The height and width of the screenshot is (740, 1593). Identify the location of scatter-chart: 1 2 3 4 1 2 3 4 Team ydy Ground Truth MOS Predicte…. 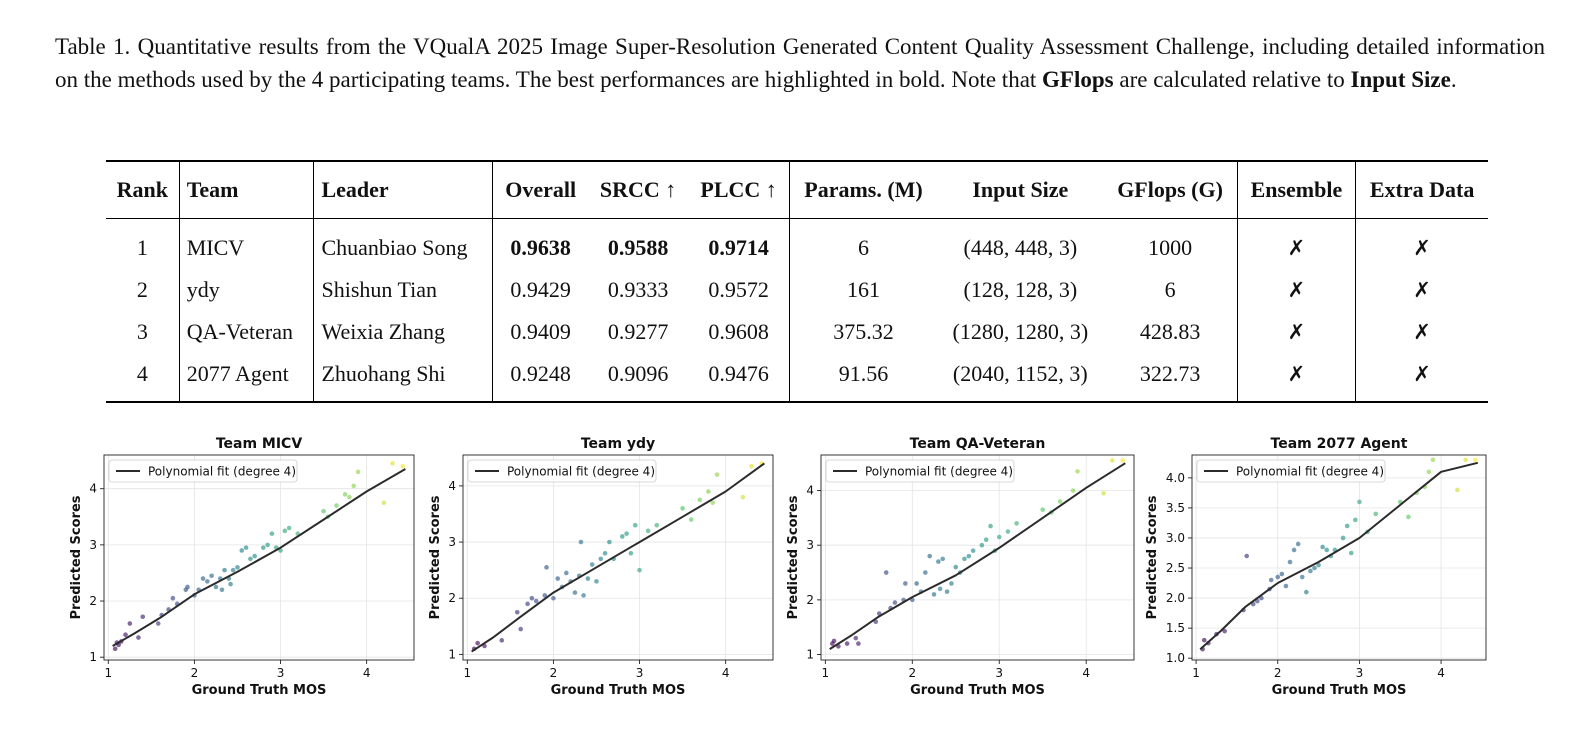
(601, 567).